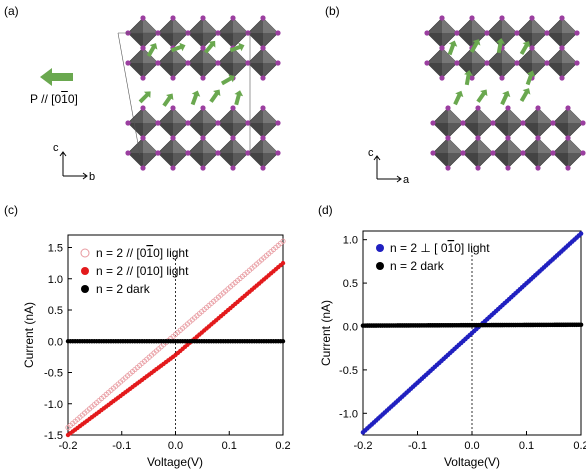  What do you see at coordinates (371, 153) in the screenshot?
I see `axis-label-c-b: c` at bounding box center [371, 153].